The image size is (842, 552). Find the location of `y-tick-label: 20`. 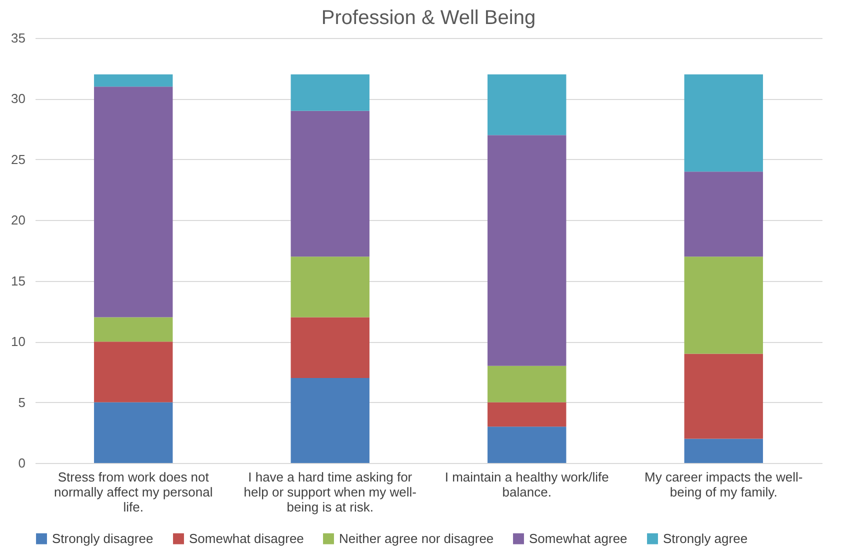

y-tick-label: 20 is located at coordinates (18, 220).